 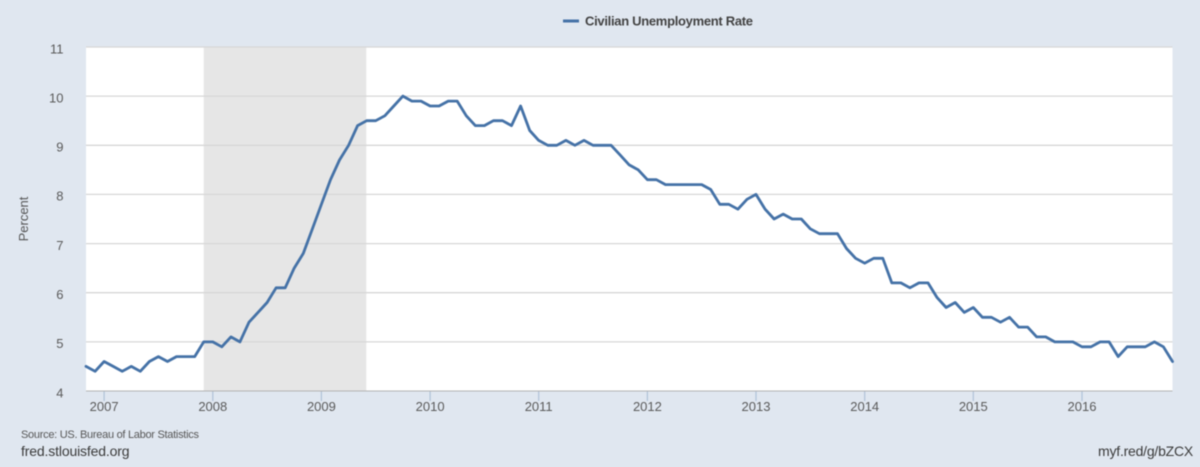 I want to click on svg-text: 2011, so click(x=539, y=406).